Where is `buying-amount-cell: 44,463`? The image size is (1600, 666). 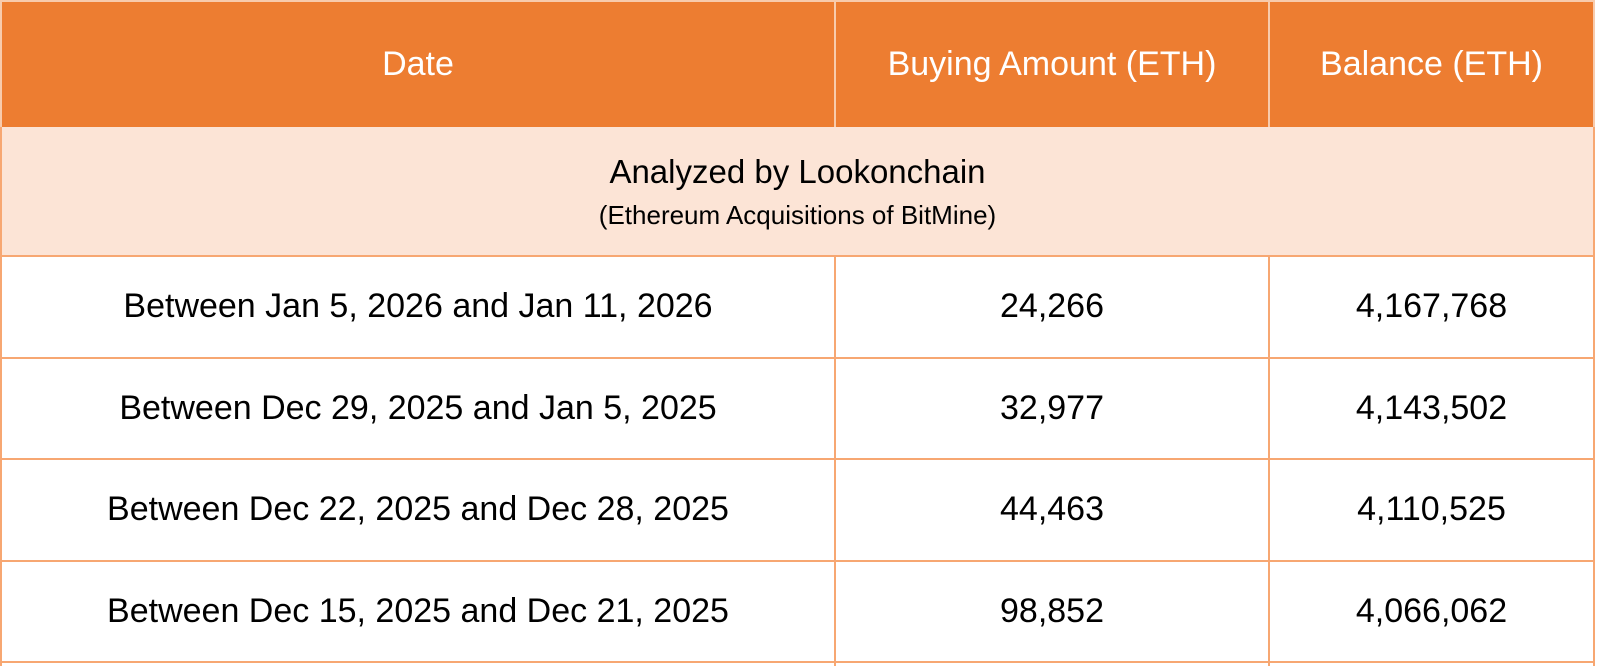 buying-amount-cell: 44,463 is located at coordinates (1051, 509).